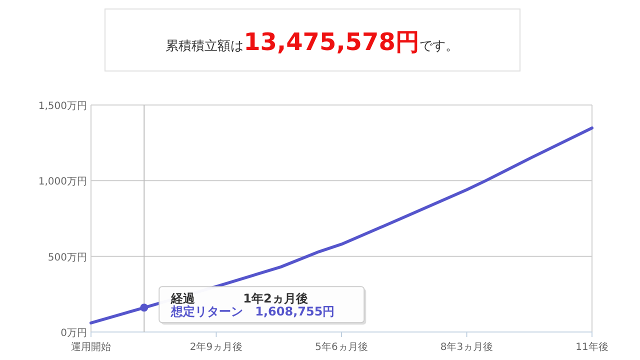  What do you see at coordinates (239, 299) in the screenshot?
I see `annotation: 経過 1年2ヵ月後` at bounding box center [239, 299].